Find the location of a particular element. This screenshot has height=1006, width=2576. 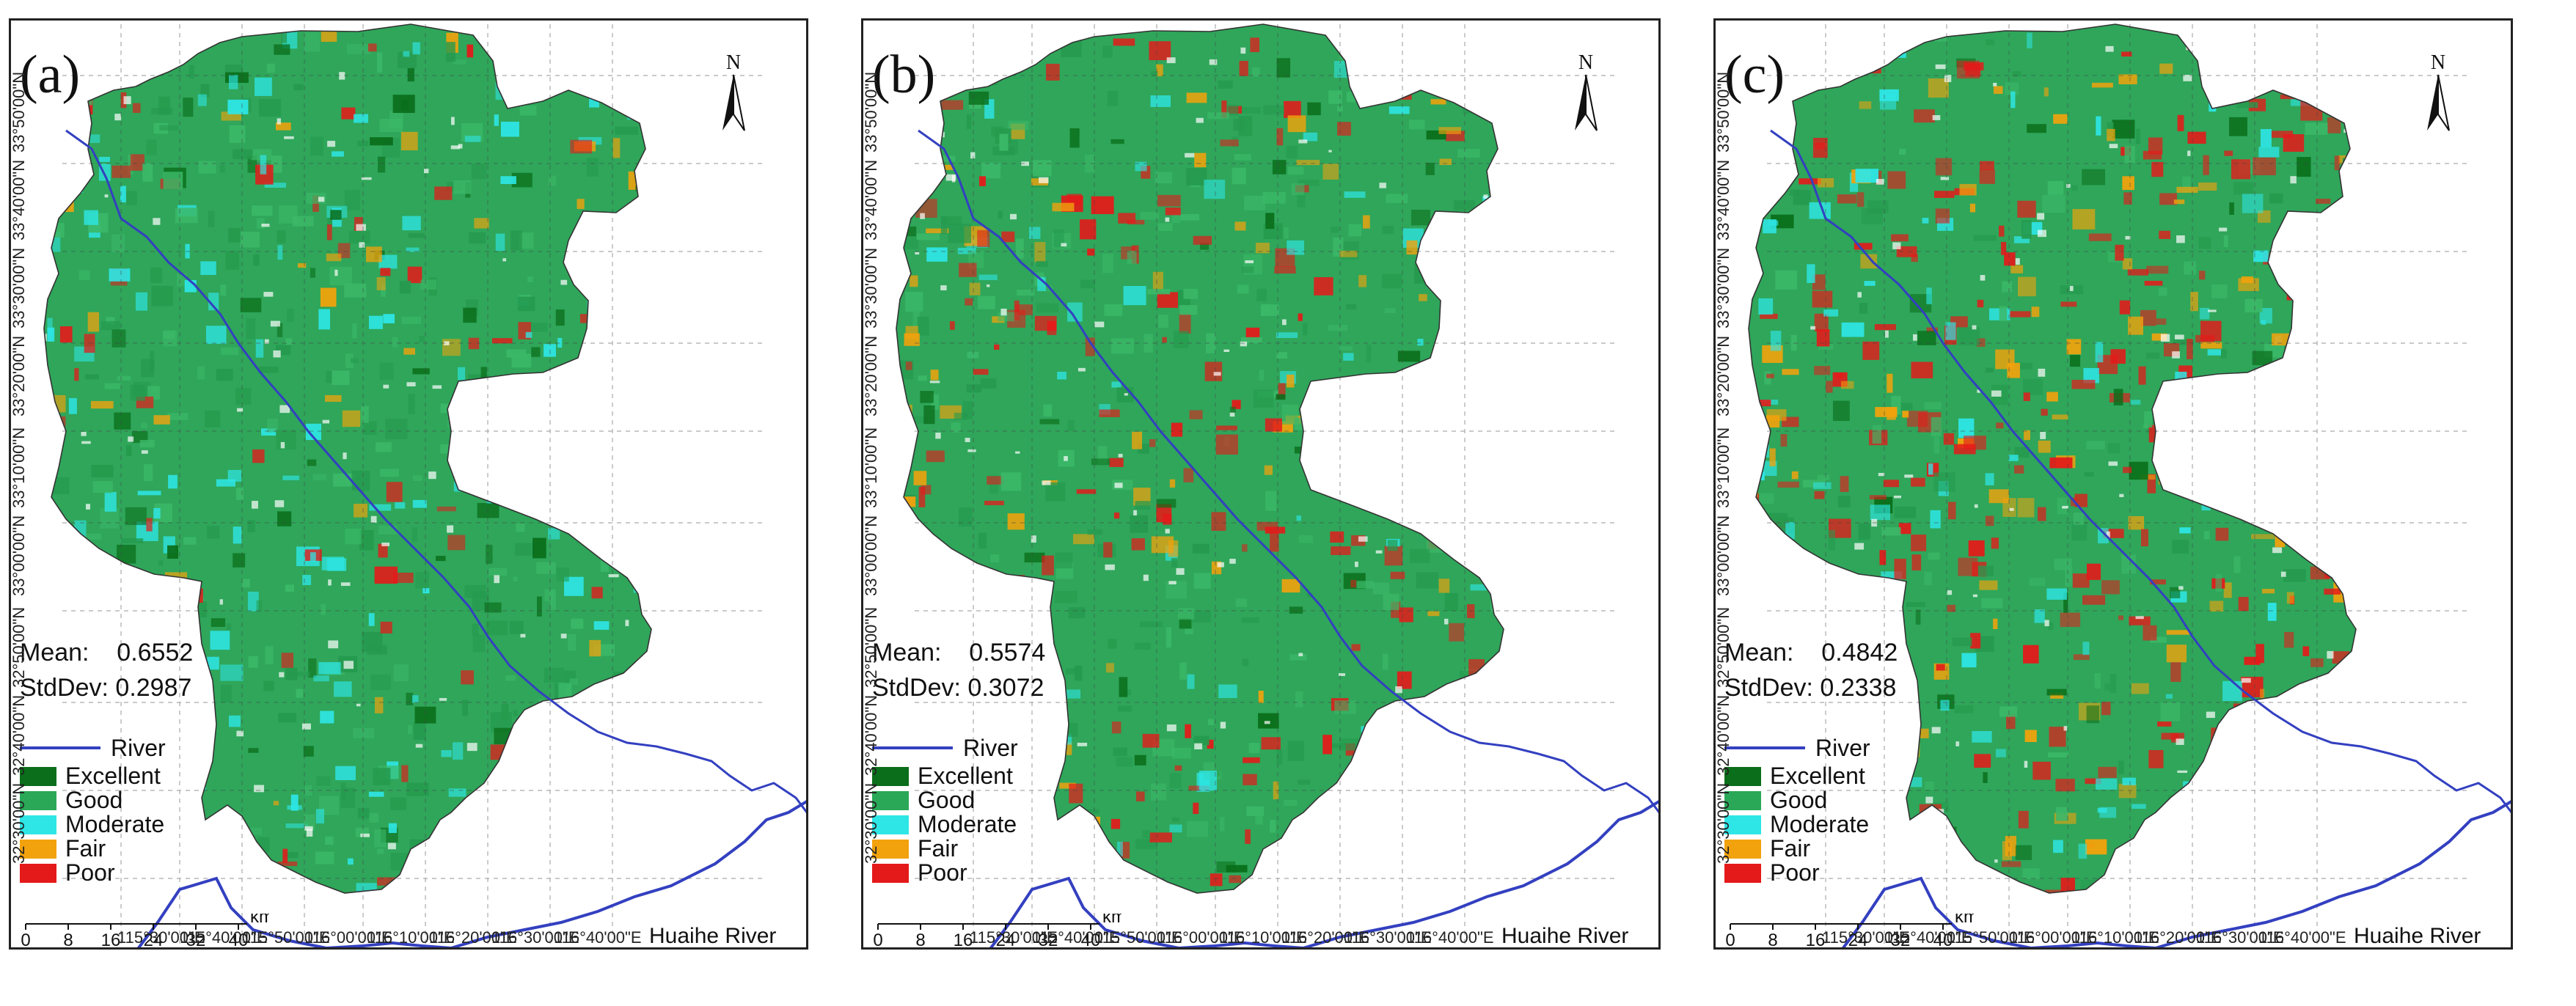

latitude-label: 33°10'00"N is located at coordinates (19, 467).